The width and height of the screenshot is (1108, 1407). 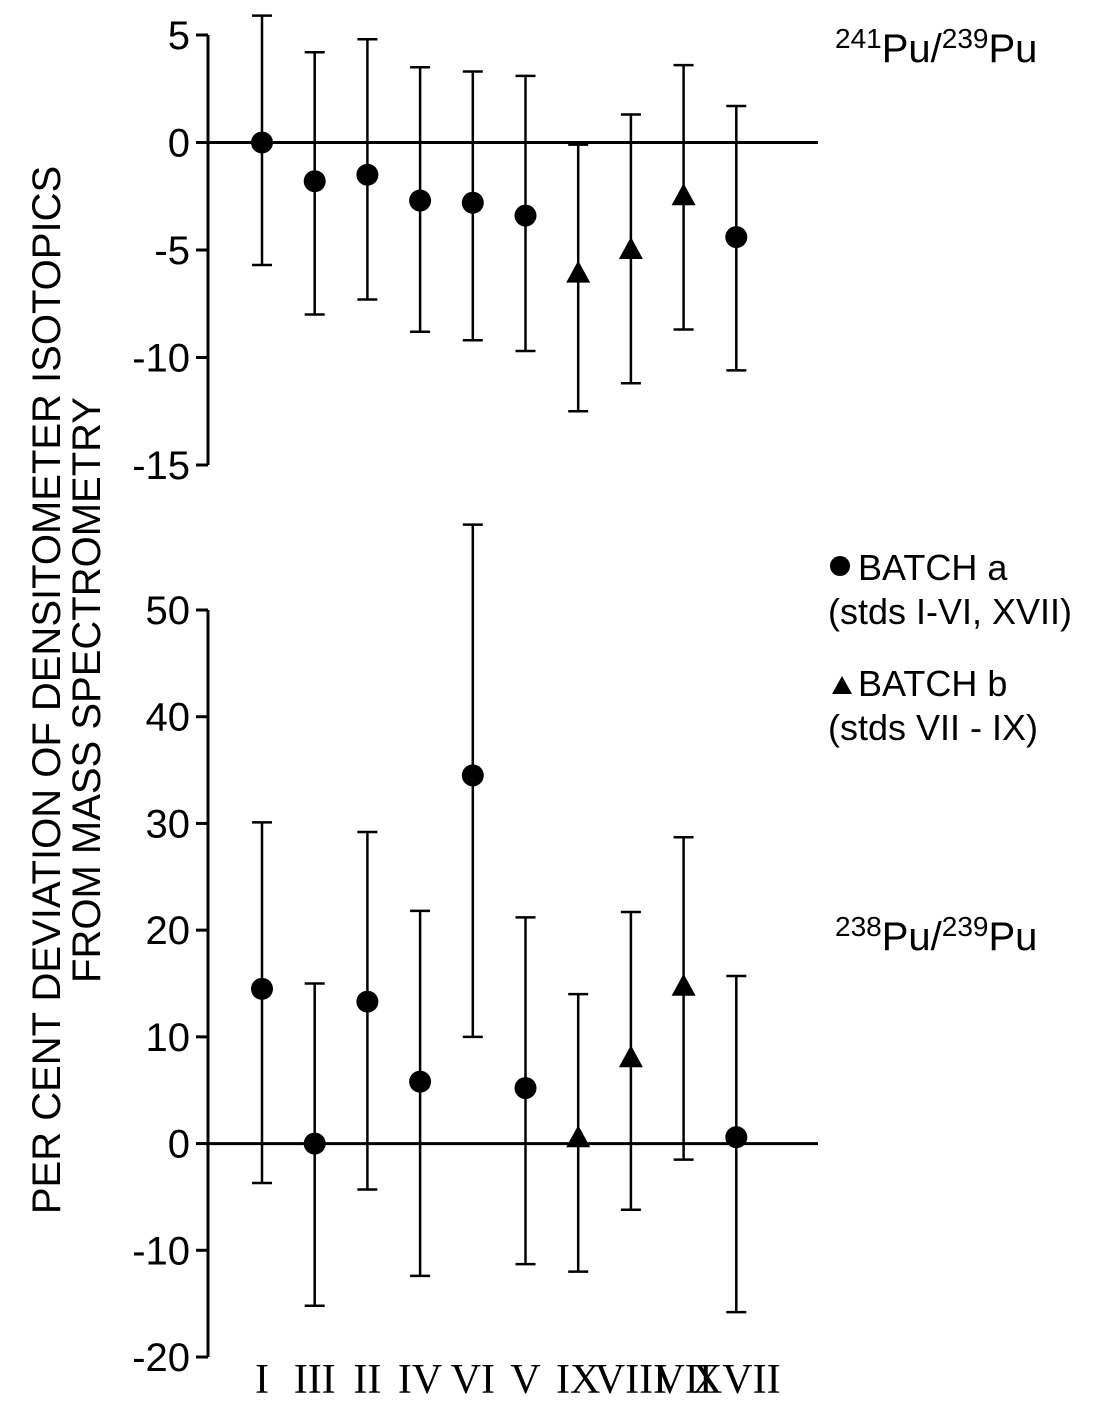 What do you see at coordinates (161, 1358) in the screenshot?
I see `bottom-y-tick-label: -20` at bounding box center [161, 1358].